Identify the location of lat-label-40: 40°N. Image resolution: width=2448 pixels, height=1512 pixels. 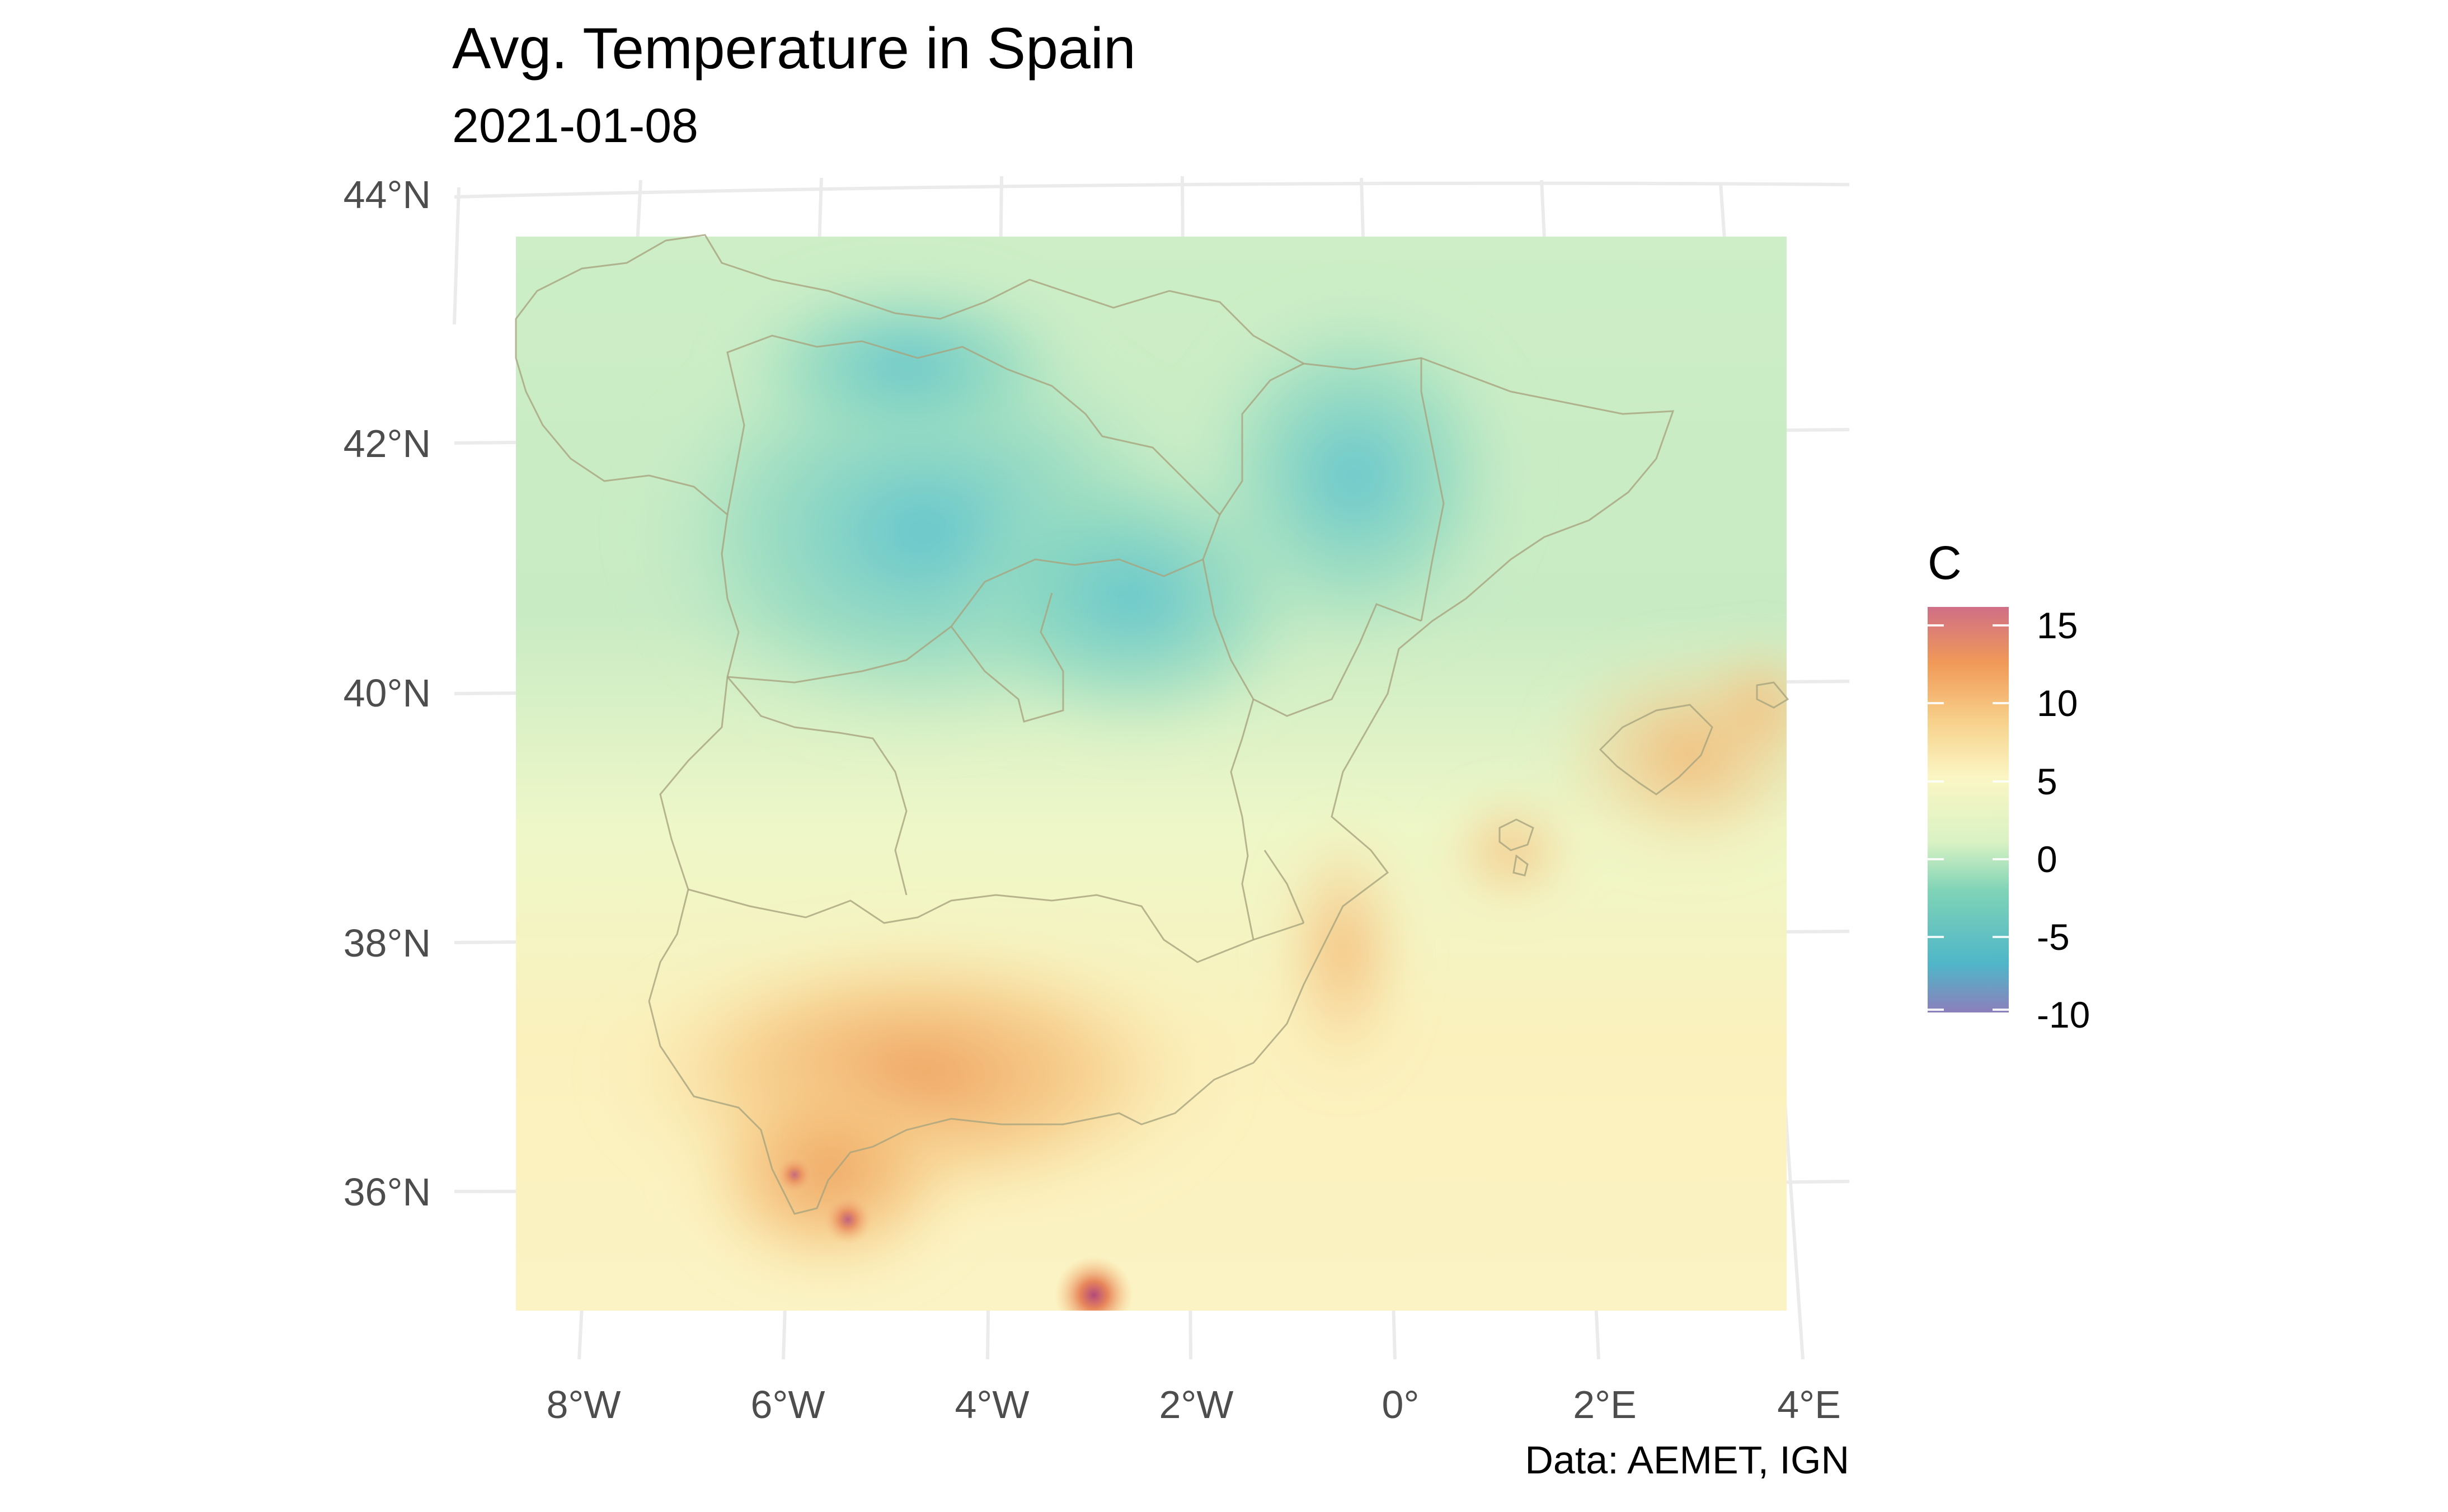
(387, 693).